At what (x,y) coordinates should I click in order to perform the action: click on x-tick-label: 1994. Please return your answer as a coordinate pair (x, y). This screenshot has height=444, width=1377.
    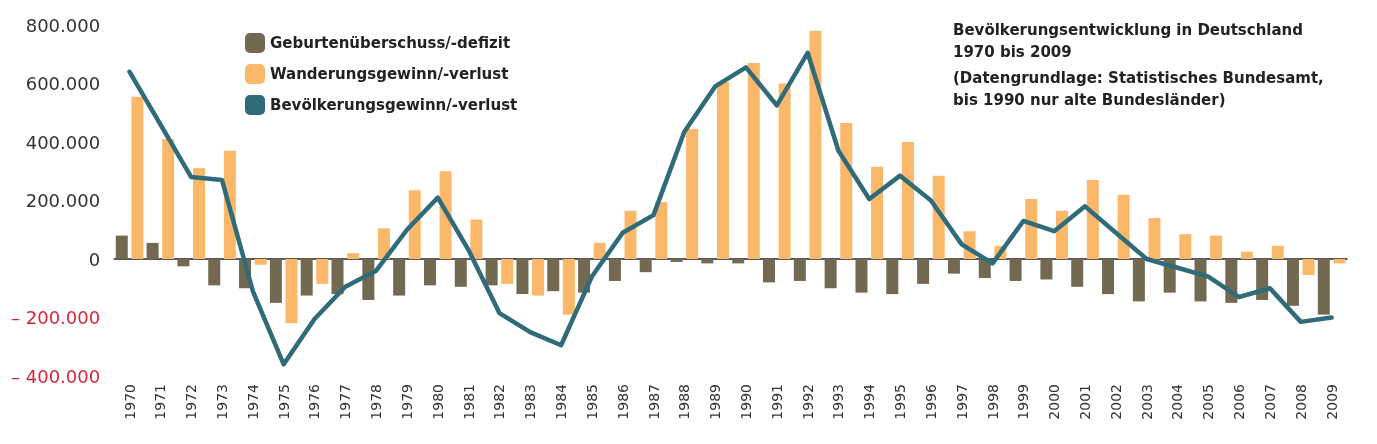
    Looking at the image, I should click on (869, 401).